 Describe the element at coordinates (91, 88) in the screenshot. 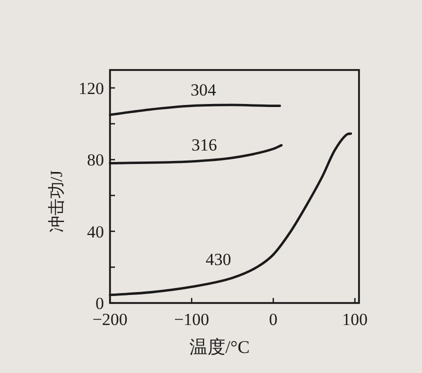

I see `y-tick-label: 120` at that location.